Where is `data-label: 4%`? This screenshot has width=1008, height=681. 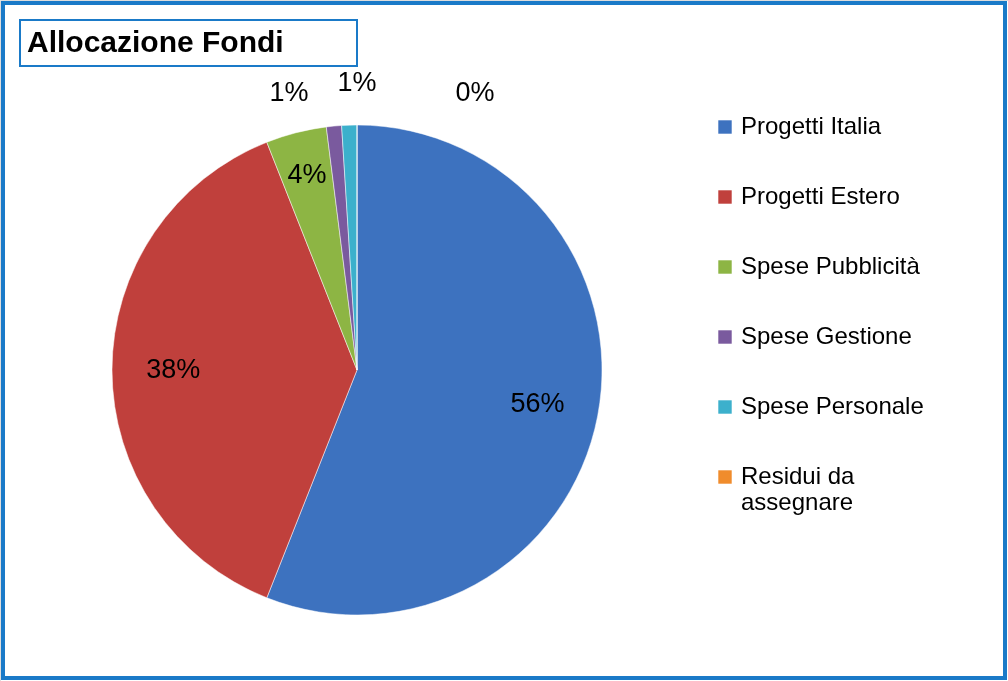
data-label: 4% is located at coordinates (307, 174).